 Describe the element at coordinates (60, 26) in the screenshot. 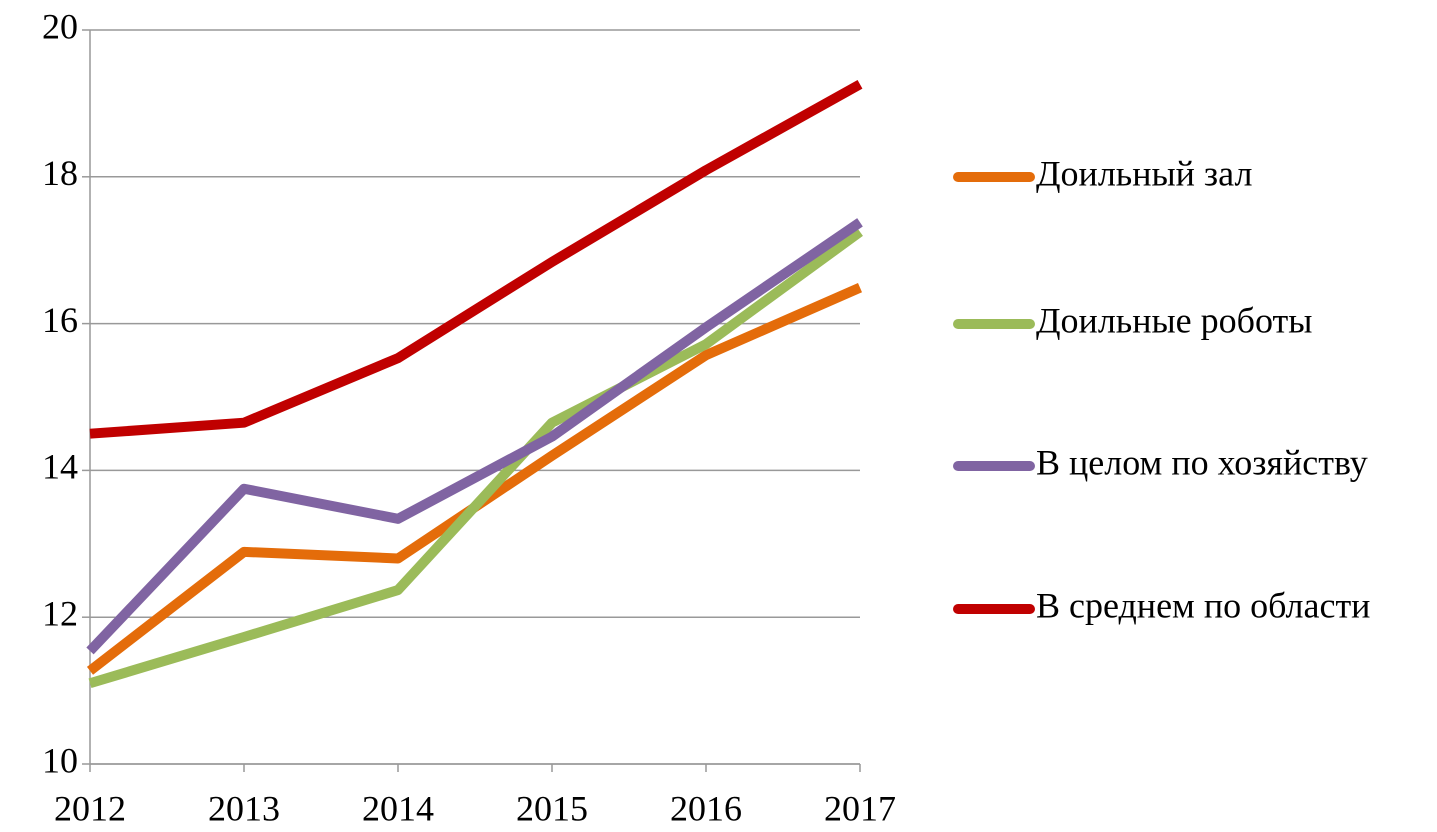

I see `y-tick-label: 20` at that location.